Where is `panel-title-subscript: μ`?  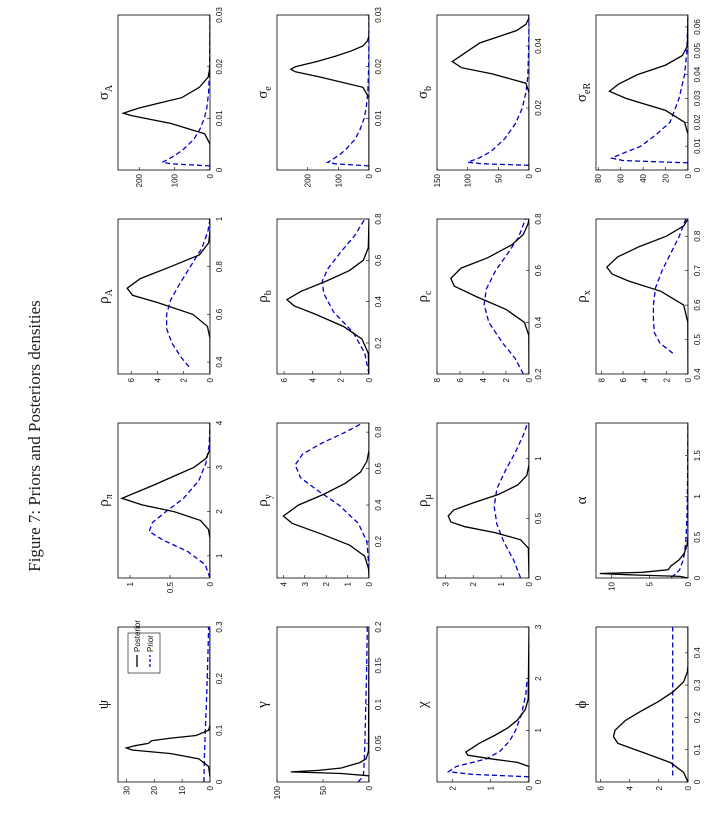
panel-title-subscript: μ is located at coordinates (428, 496).